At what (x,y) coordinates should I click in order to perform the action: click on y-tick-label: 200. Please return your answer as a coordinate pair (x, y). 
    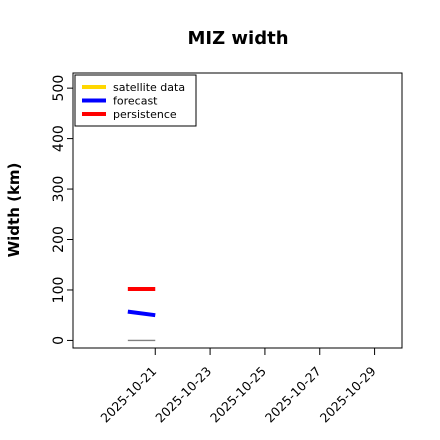
    Looking at the image, I should click on (59, 239).